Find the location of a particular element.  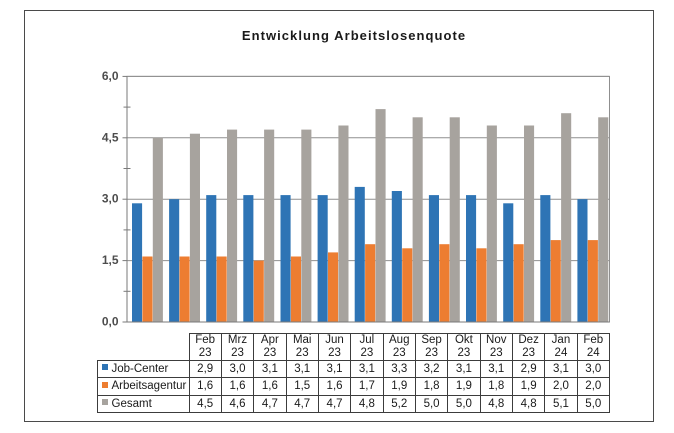

svg-text: 4,5 is located at coordinates (110, 137).